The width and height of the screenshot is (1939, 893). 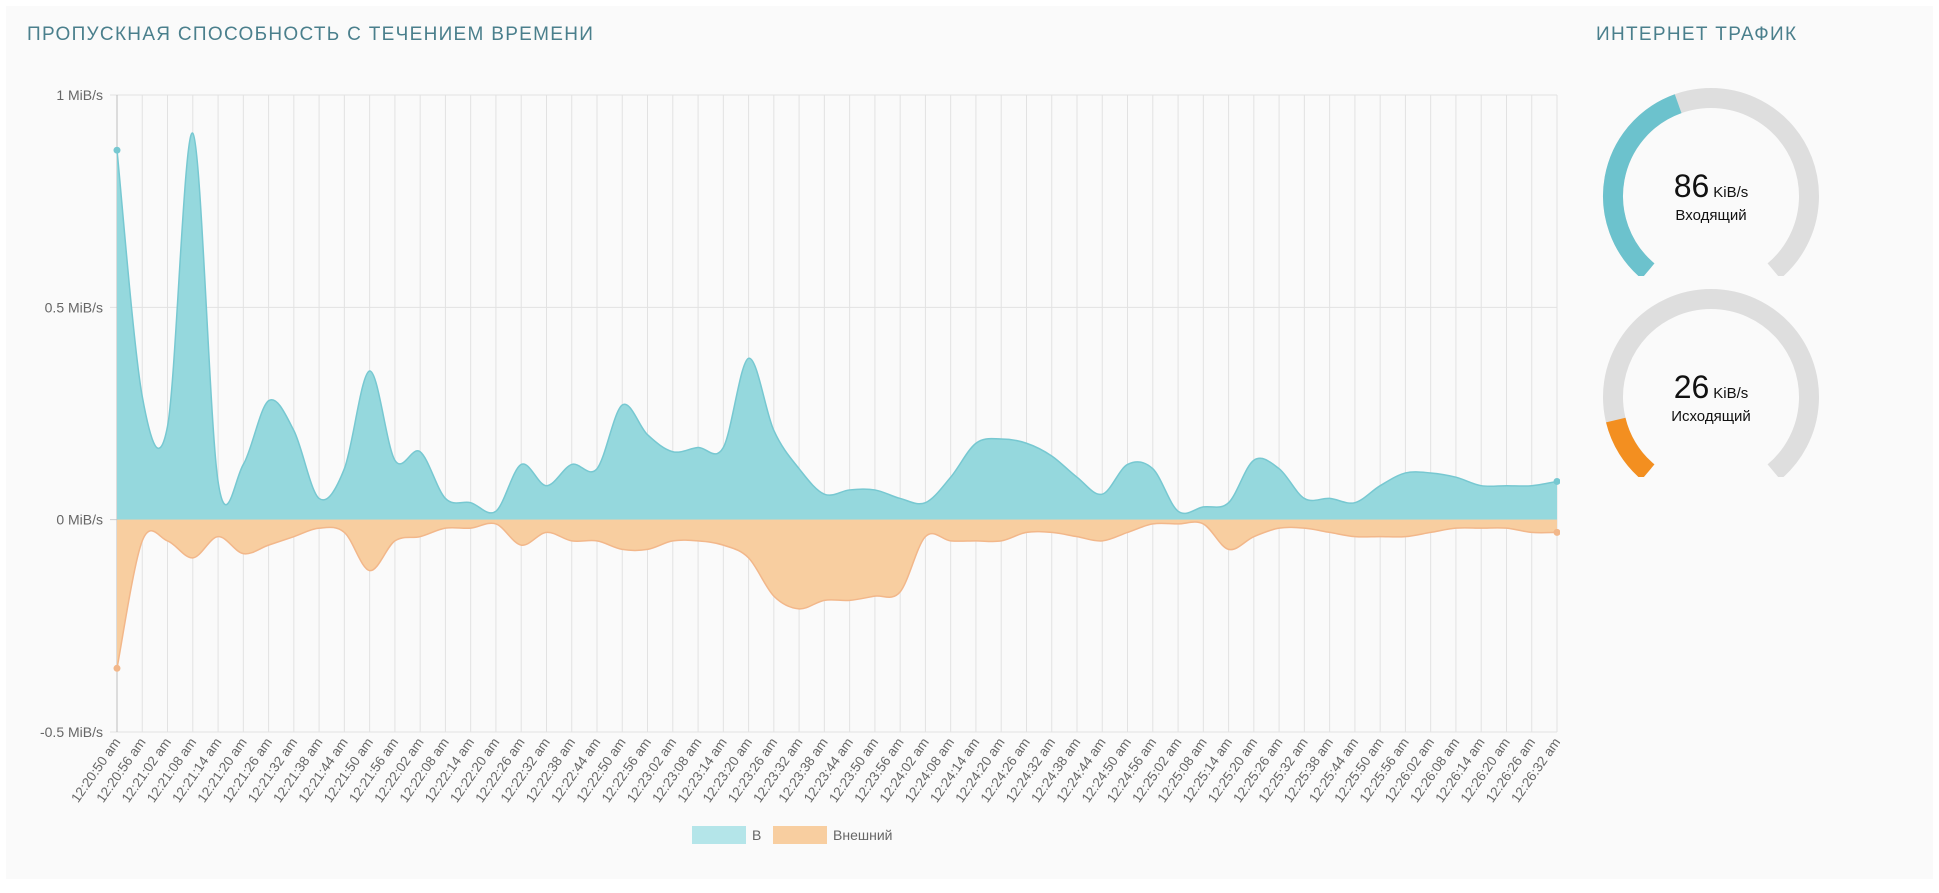 I want to click on incoming-gauge-ring, so click(x=1711, y=182).